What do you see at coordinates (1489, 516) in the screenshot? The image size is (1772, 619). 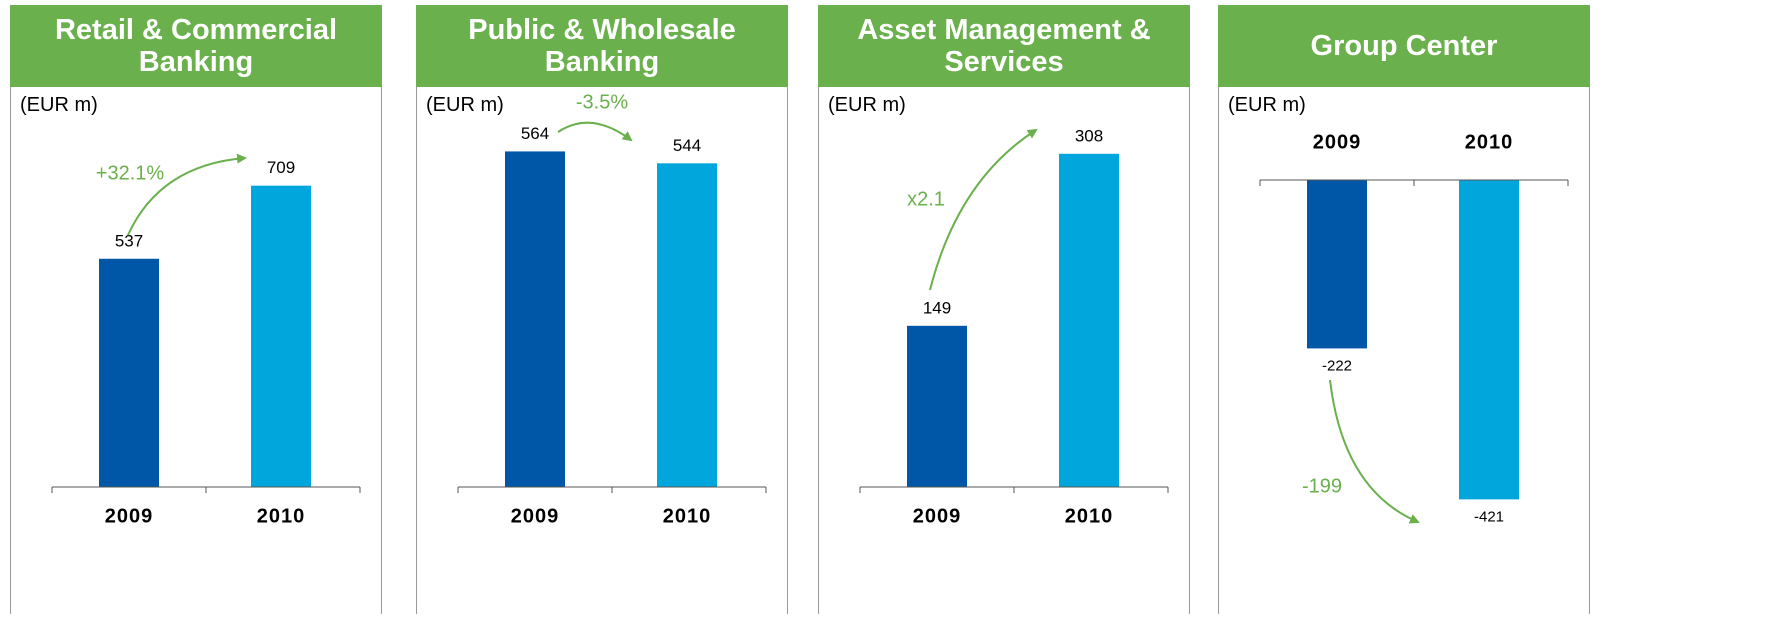 I see `data-label: -421` at bounding box center [1489, 516].